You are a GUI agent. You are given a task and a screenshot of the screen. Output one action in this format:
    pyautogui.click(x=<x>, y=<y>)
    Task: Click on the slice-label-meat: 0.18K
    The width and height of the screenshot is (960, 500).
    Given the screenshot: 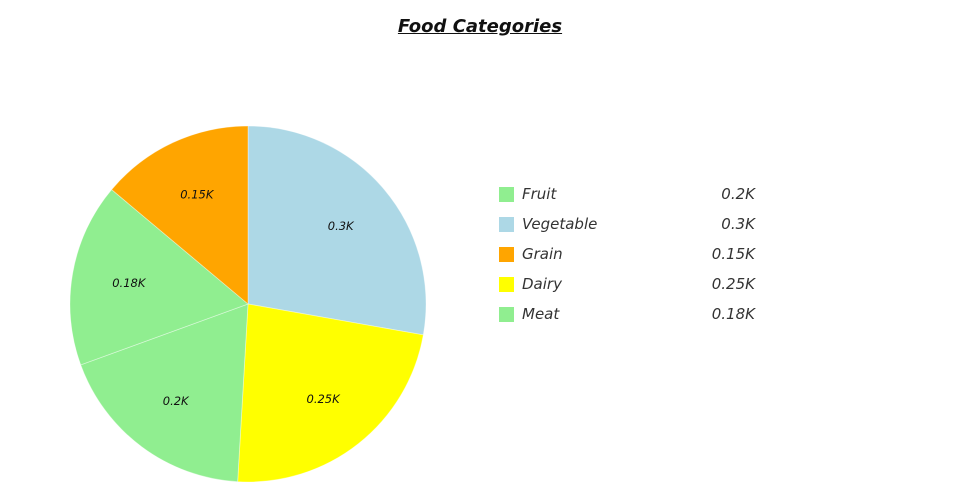 What is the action you would take?
    pyautogui.click(x=129, y=283)
    